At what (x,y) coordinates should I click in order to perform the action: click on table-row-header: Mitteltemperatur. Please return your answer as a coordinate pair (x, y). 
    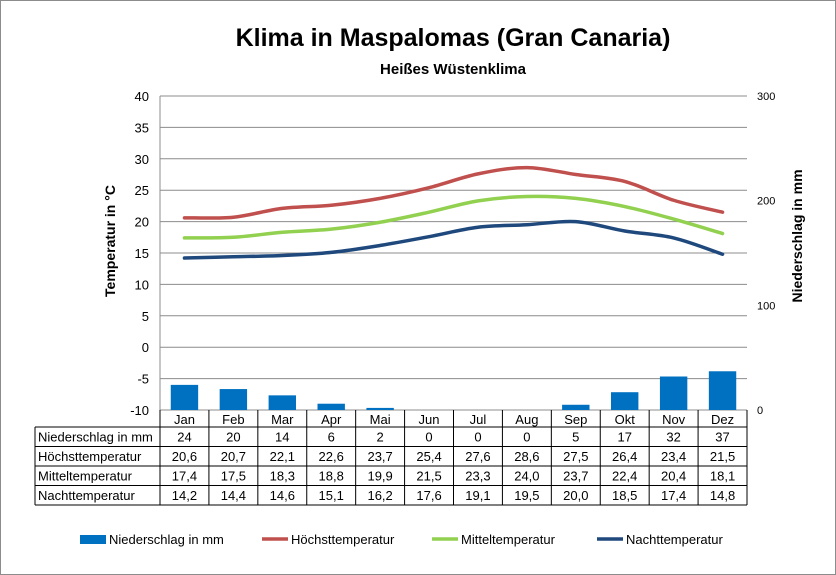
    Looking at the image, I should click on (85, 476).